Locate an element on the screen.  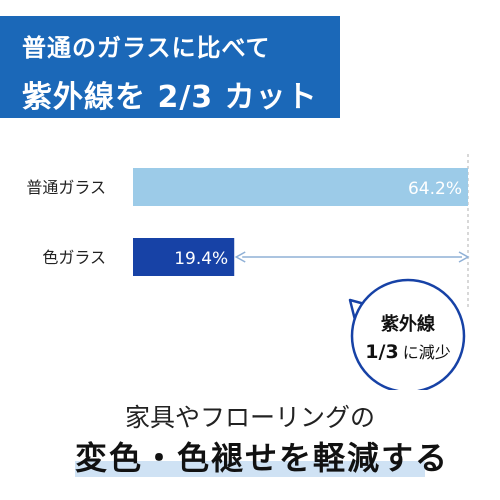
highlight-marker is located at coordinates (250, 469).